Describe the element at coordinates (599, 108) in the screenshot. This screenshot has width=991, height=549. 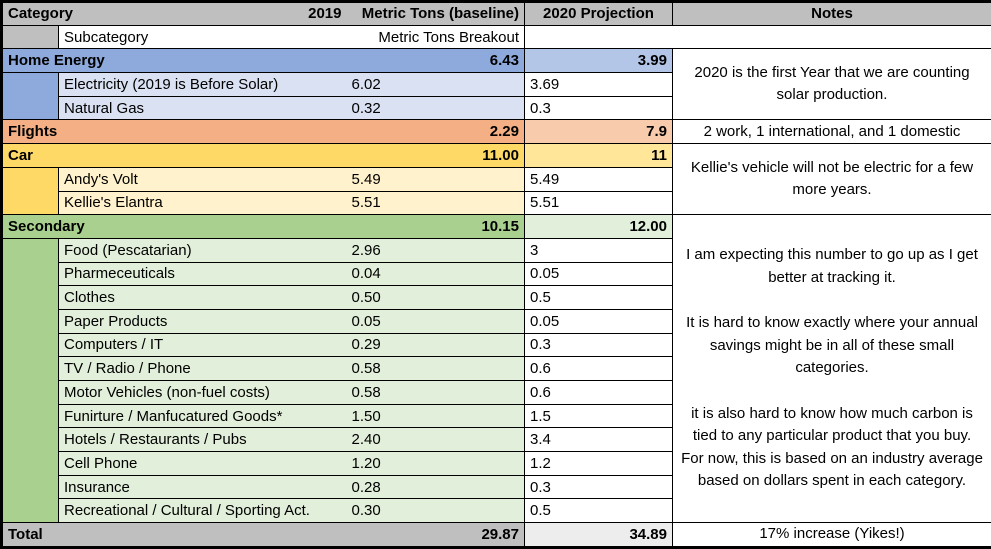
I see `cell-natural-gas-projection: 0.3` at that location.